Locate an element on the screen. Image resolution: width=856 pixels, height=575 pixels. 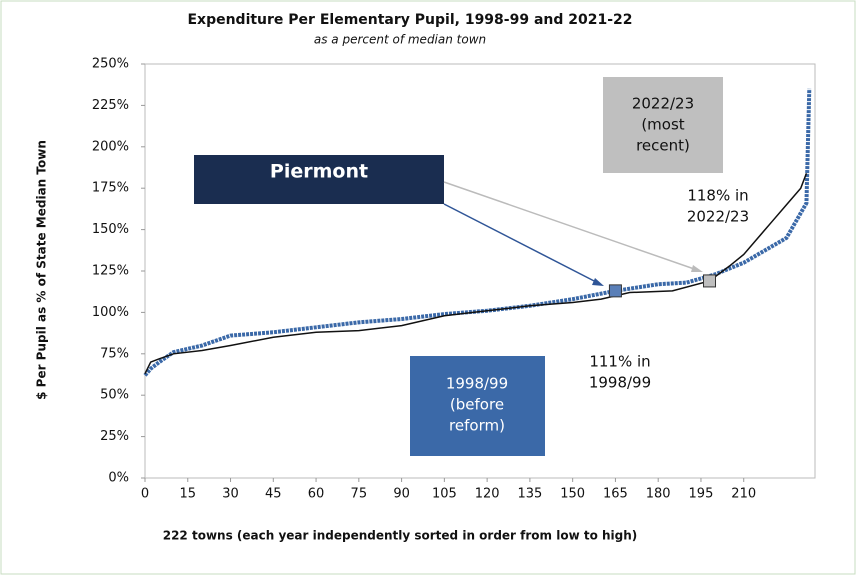
arrow-recent is located at coordinates (572, 226).